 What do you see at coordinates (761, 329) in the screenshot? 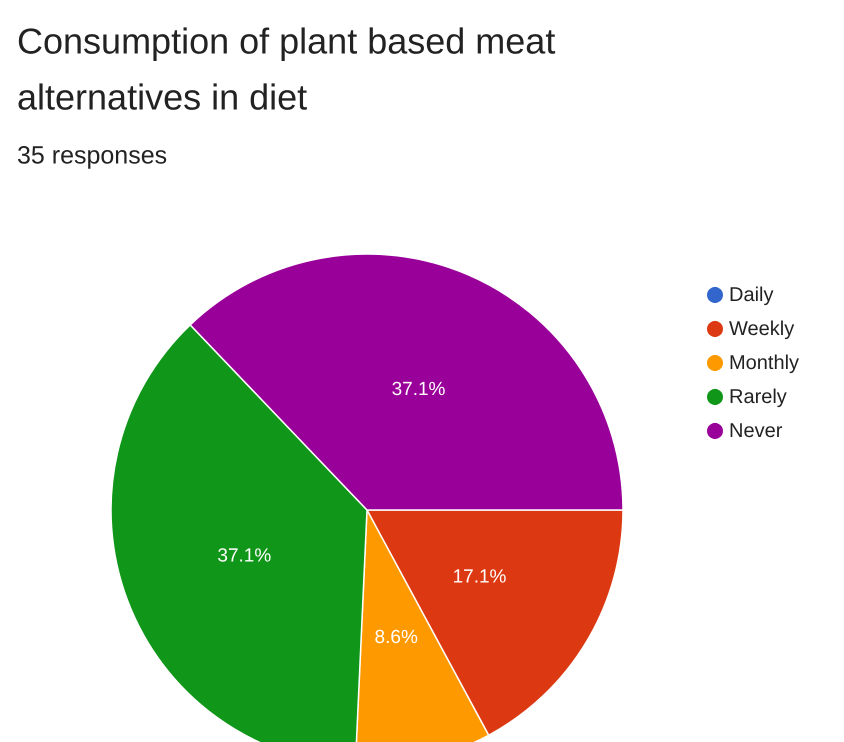
I see `legend-label: Weekly` at bounding box center [761, 329].